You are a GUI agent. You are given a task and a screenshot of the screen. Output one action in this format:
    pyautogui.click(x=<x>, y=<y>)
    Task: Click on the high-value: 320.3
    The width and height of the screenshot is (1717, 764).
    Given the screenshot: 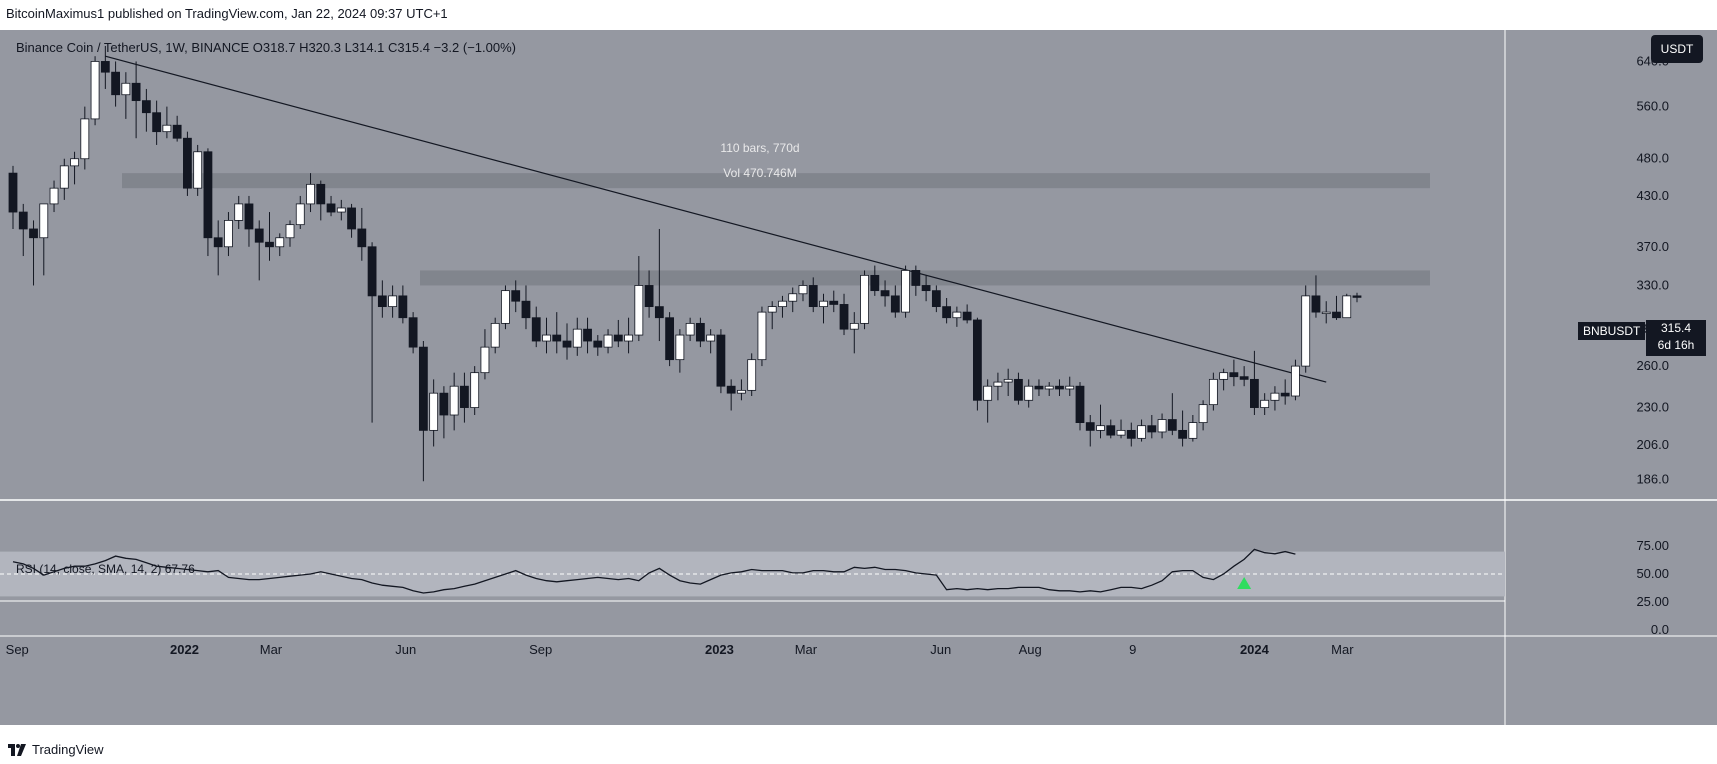 What is the action you would take?
    pyautogui.click(x=324, y=47)
    